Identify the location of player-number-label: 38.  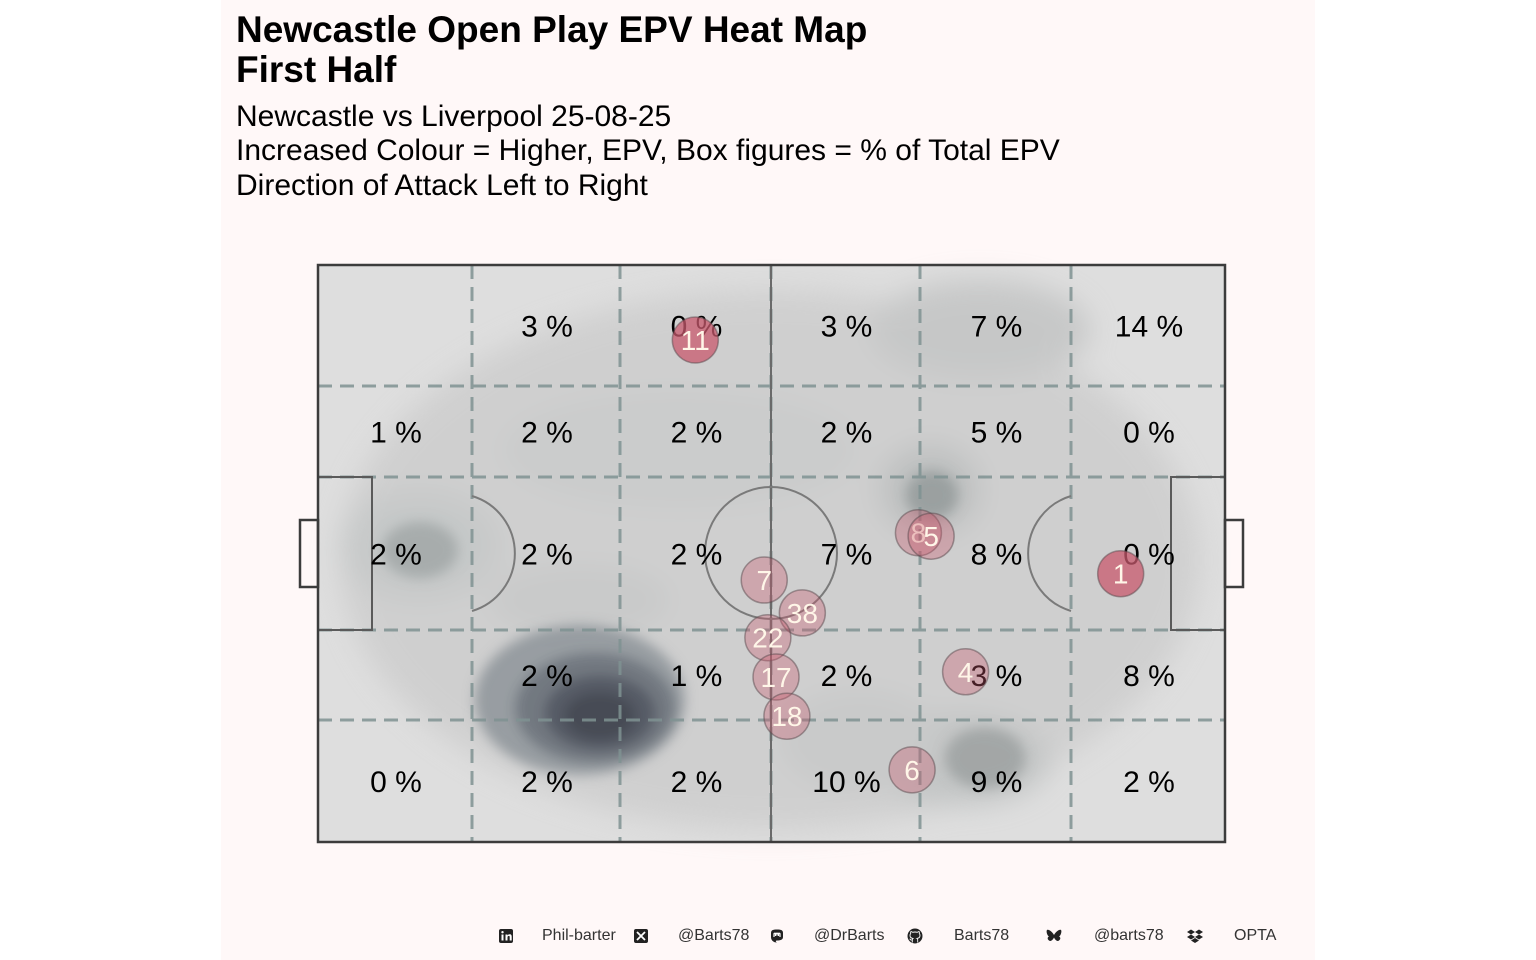
(802, 613).